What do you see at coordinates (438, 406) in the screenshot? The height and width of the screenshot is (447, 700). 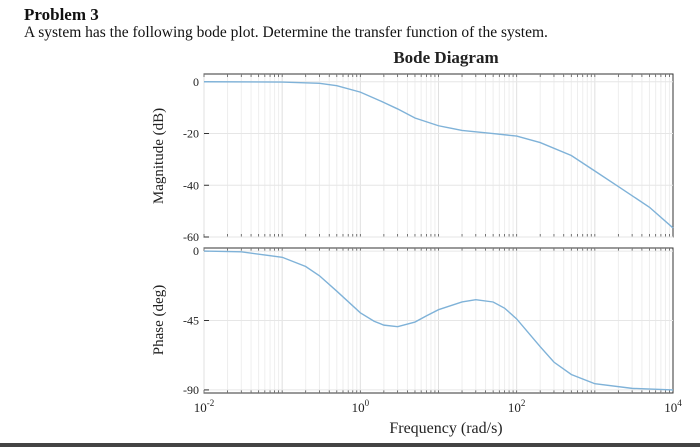 I see `frequency-x-ticks: 10⁻² 10⁰ 10² 10⁴` at bounding box center [438, 406].